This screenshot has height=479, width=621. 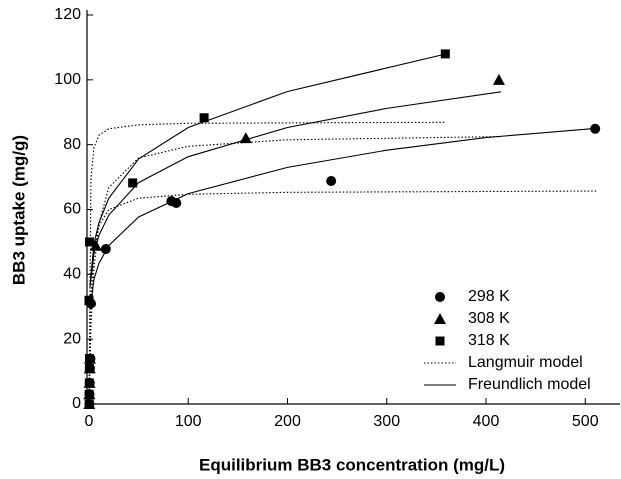 What do you see at coordinates (287, 421) in the screenshot?
I see `x-tick-label: 200` at bounding box center [287, 421].